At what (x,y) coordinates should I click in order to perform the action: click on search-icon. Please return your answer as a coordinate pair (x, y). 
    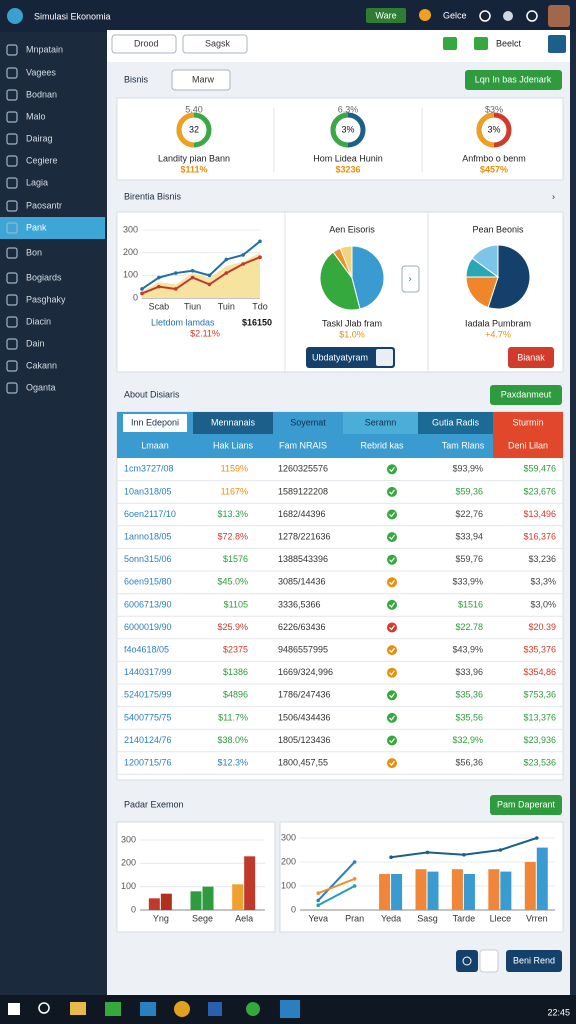
    Looking at the image, I should click on (44, 1008).